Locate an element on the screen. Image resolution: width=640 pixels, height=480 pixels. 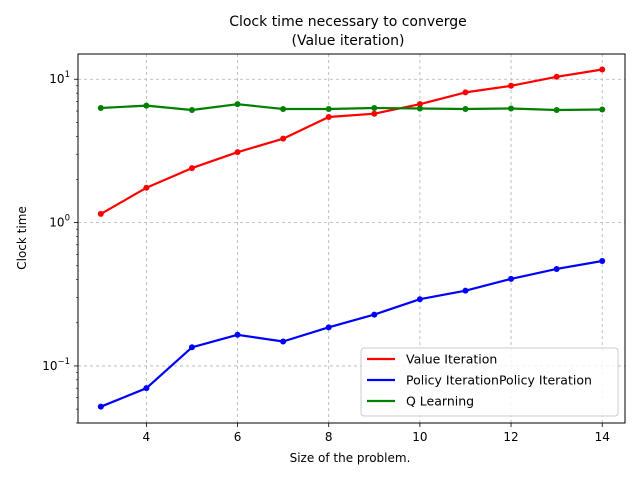
y-tick-label: 10⁻¹ is located at coordinates (56, 365).